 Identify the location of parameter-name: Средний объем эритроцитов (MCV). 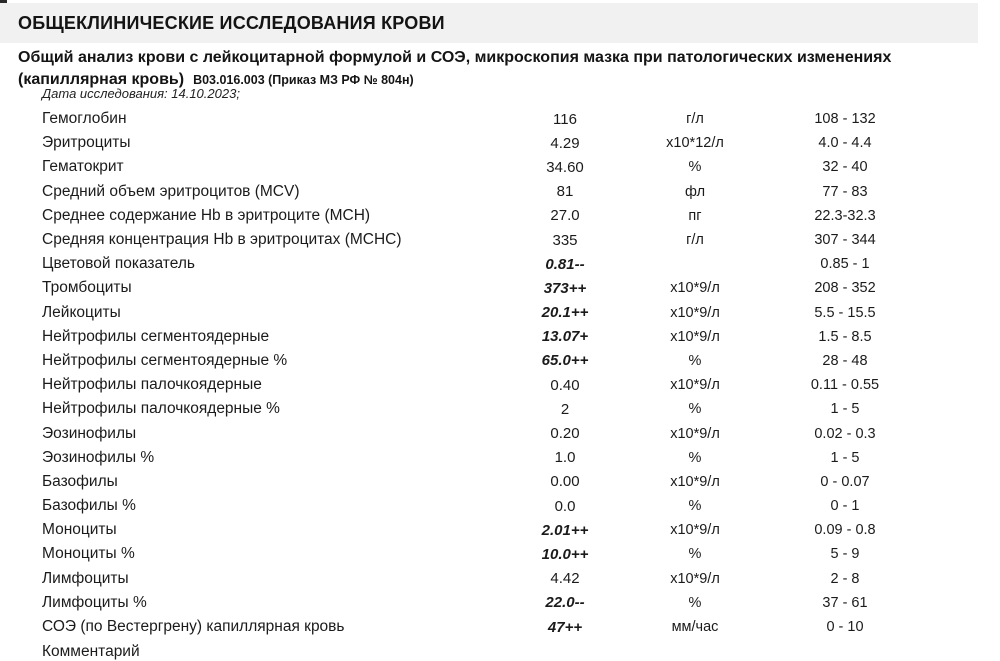
(171, 191).